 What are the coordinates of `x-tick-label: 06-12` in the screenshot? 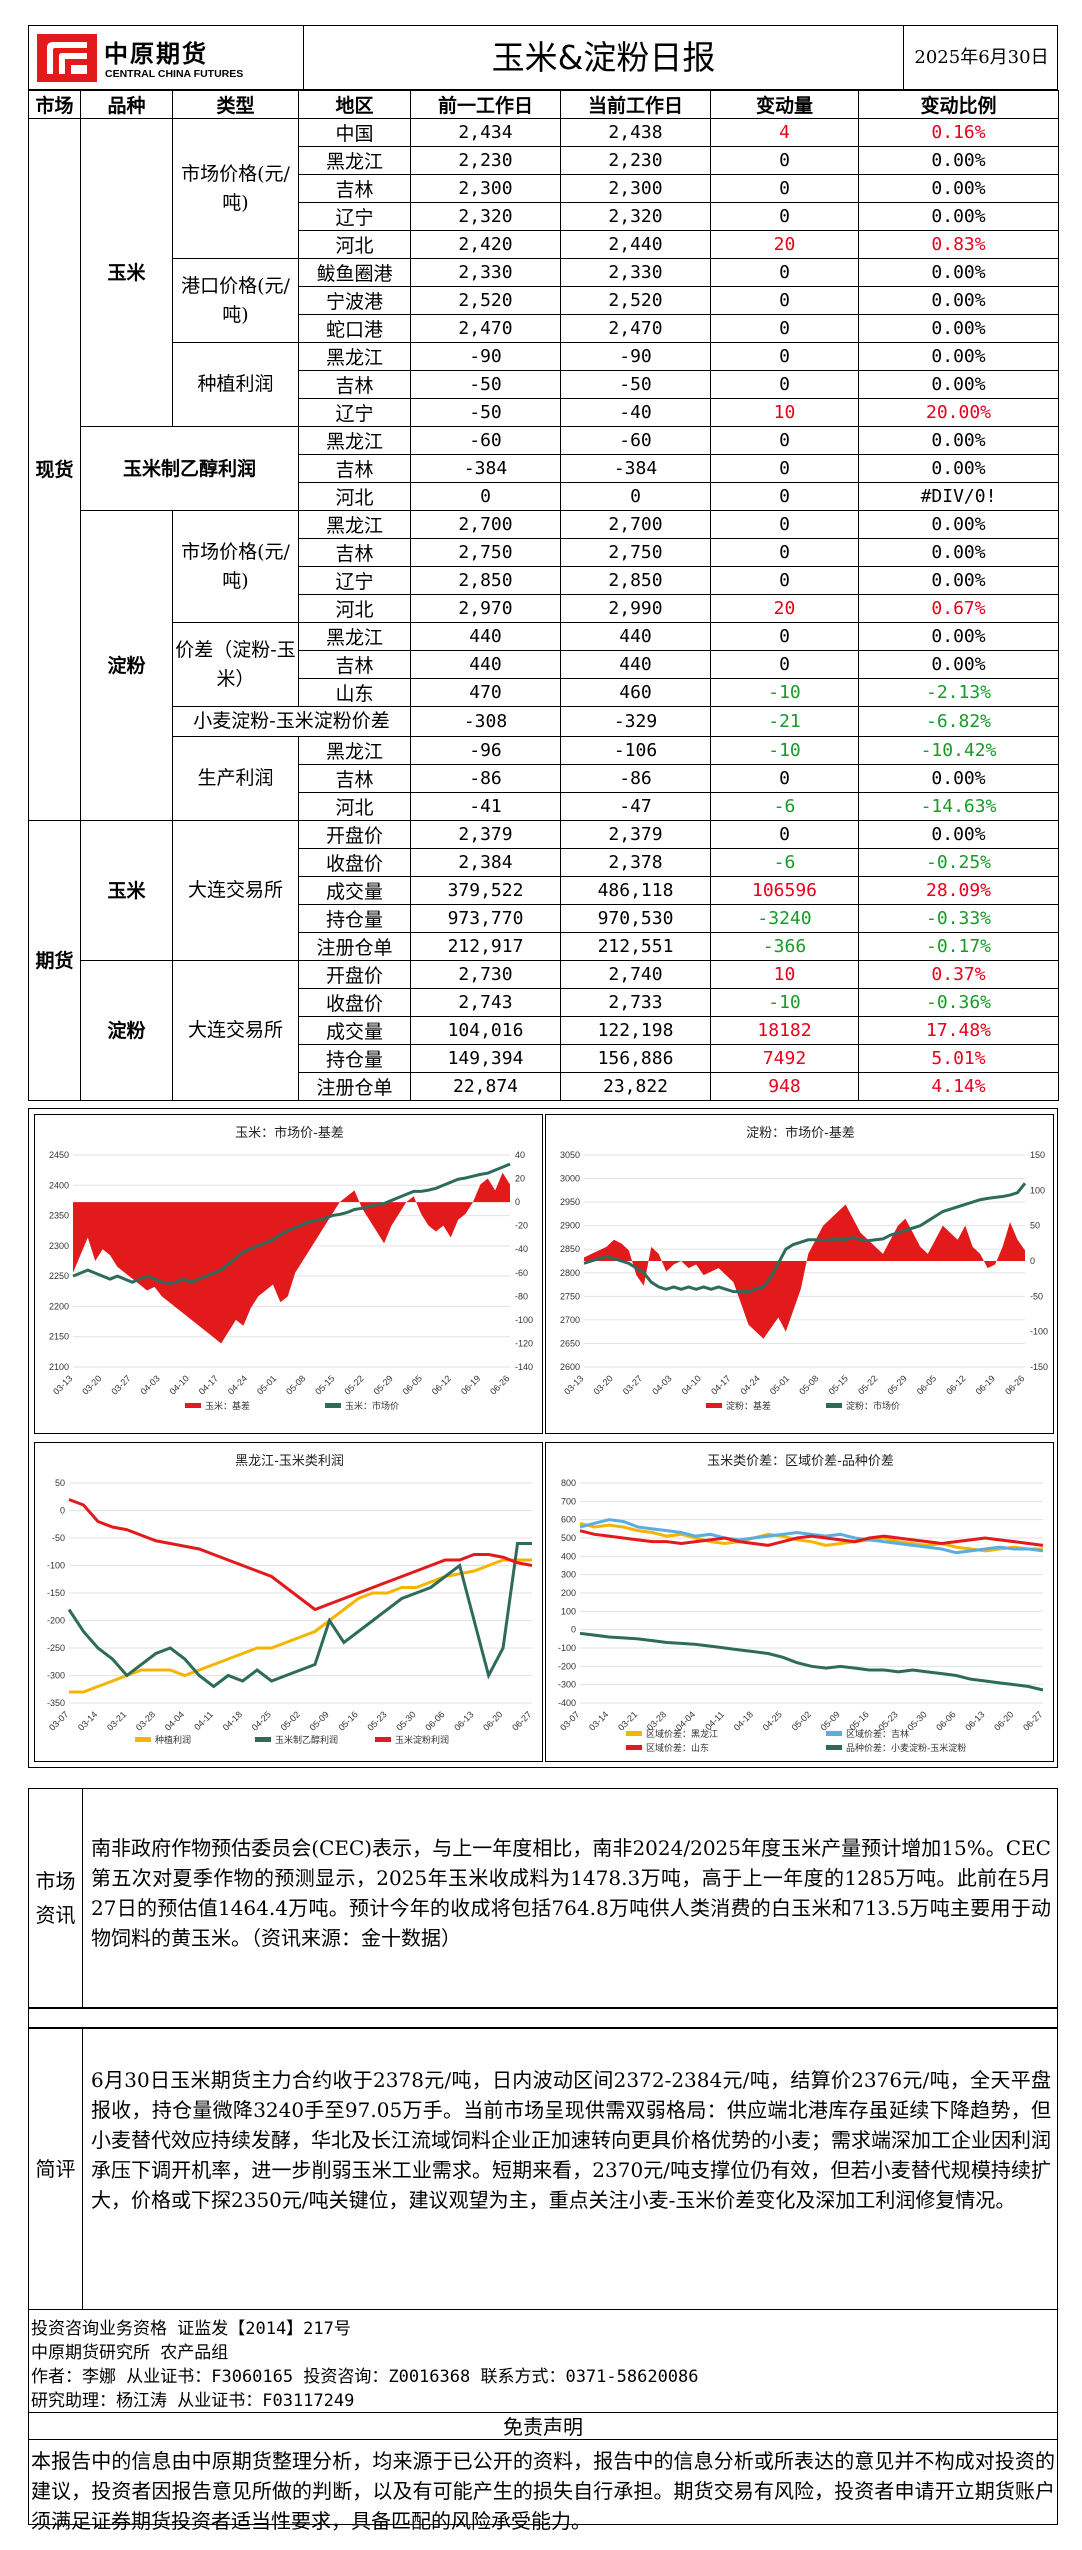 It's located at (955, 1384).